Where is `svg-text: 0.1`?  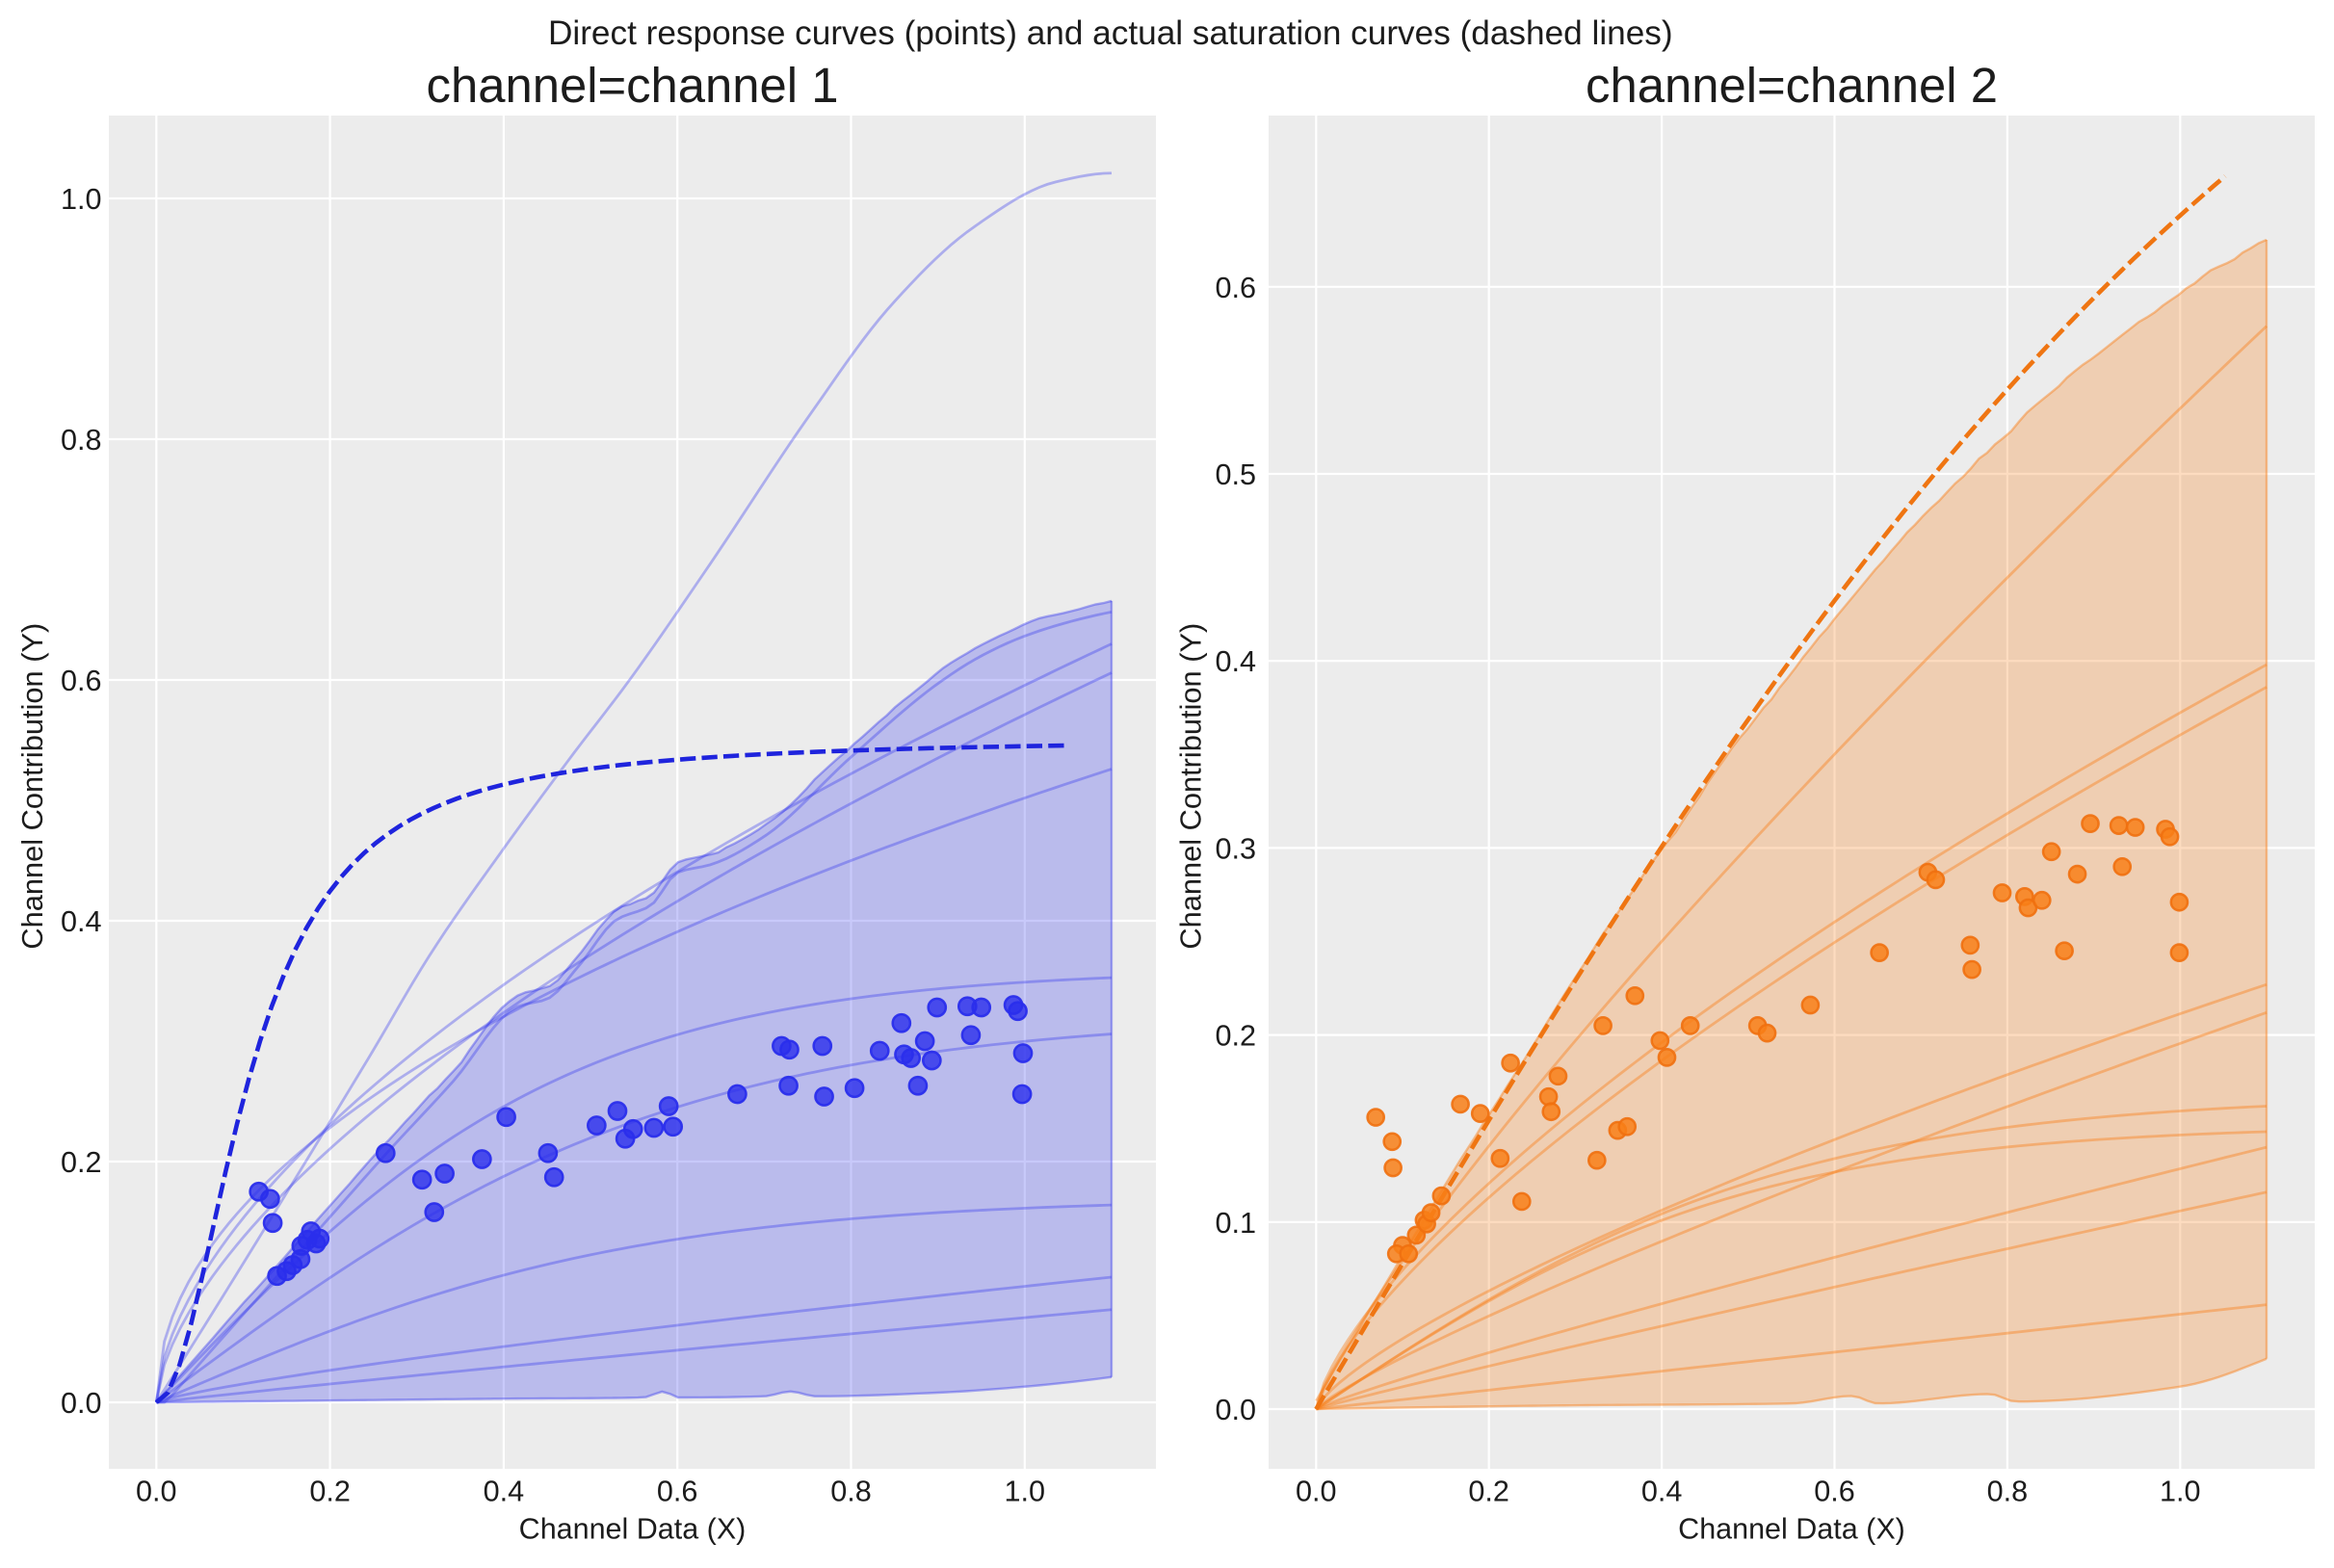
svg-text: 0.1 is located at coordinates (1235, 1223).